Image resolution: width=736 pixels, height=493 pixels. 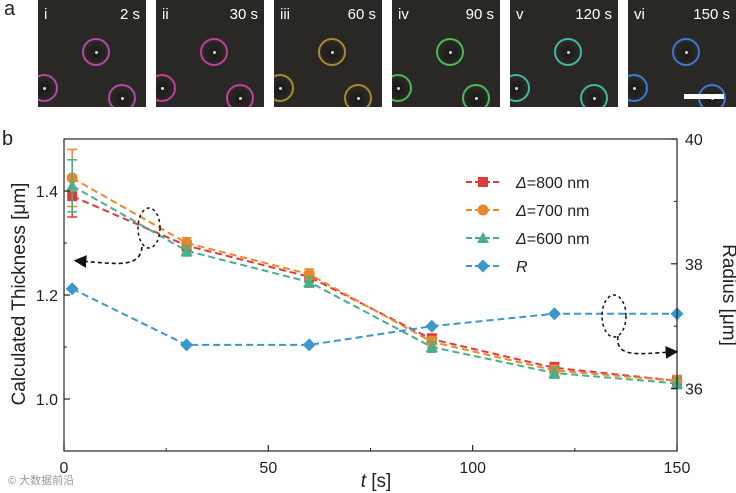 I want to click on legend-entry: Δ=800 nm, so click(x=527, y=183).